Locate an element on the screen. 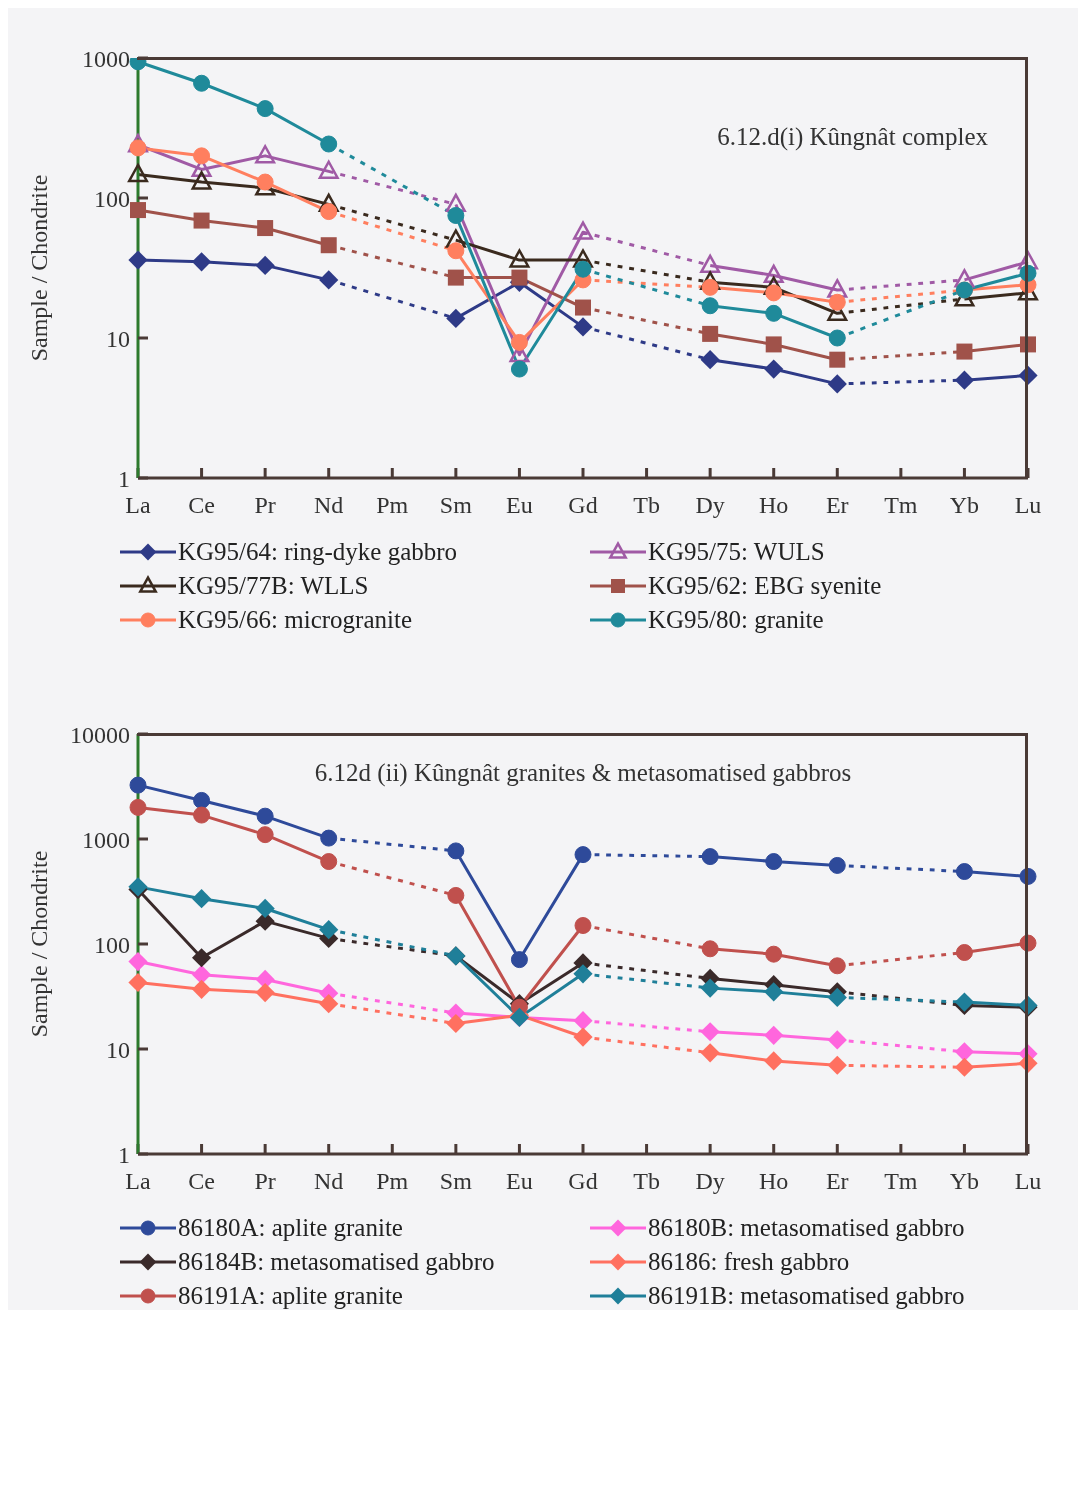 The height and width of the screenshot is (1494, 1086). legend-label: KG95/62: EBG syenite is located at coordinates (765, 586).